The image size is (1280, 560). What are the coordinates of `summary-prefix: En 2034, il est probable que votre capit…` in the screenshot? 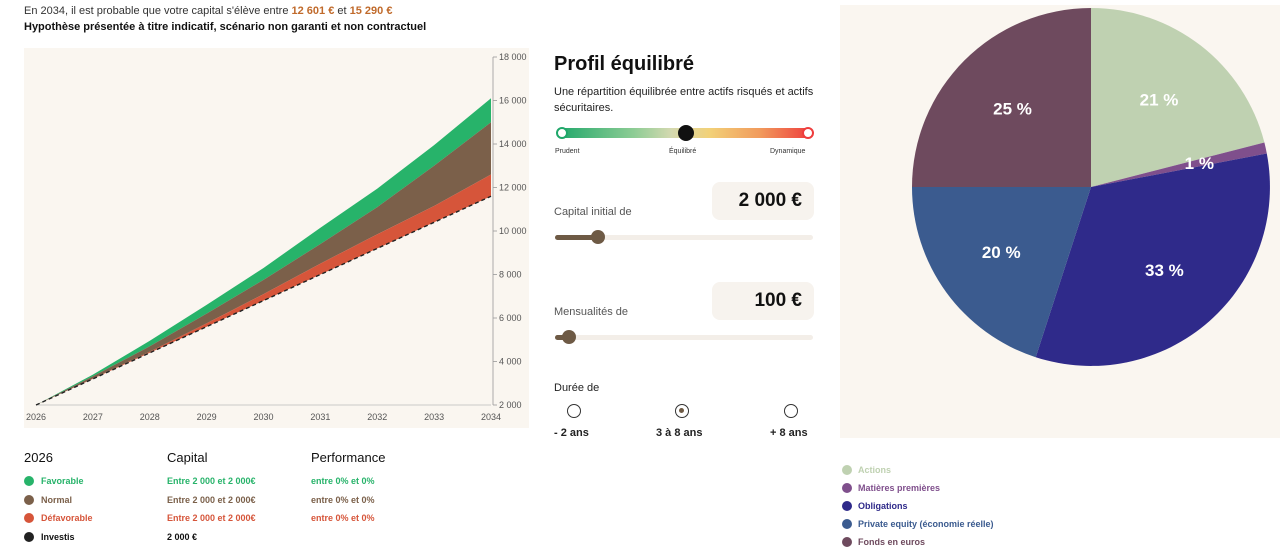 It's located at (156, 11).